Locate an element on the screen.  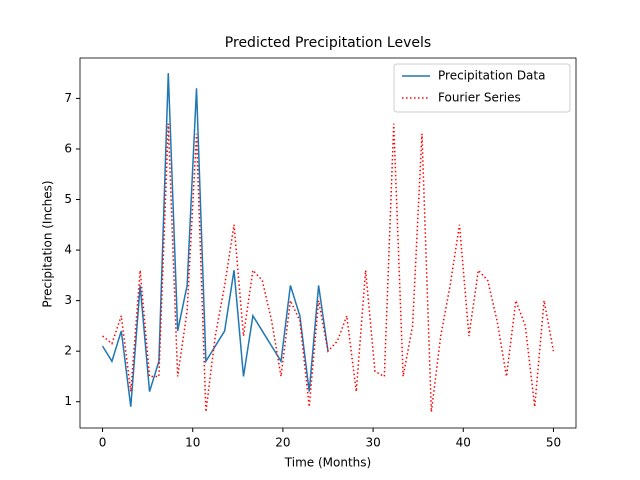
y-tick-label: 3 is located at coordinates (68, 300).